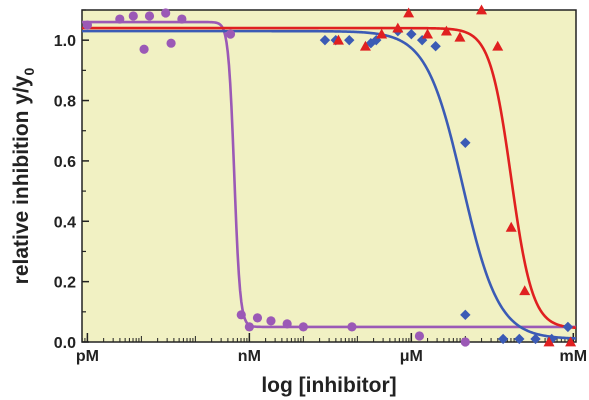 The height and width of the screenshot is (400, 589). Describe the element at coordinates (65, 41) in the screenshot. I see `y-tick-label: 1.0` at that location.